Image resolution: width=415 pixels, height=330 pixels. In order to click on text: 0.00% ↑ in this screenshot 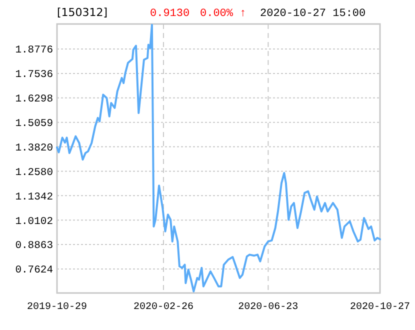, I will do `click(223, 14)`.